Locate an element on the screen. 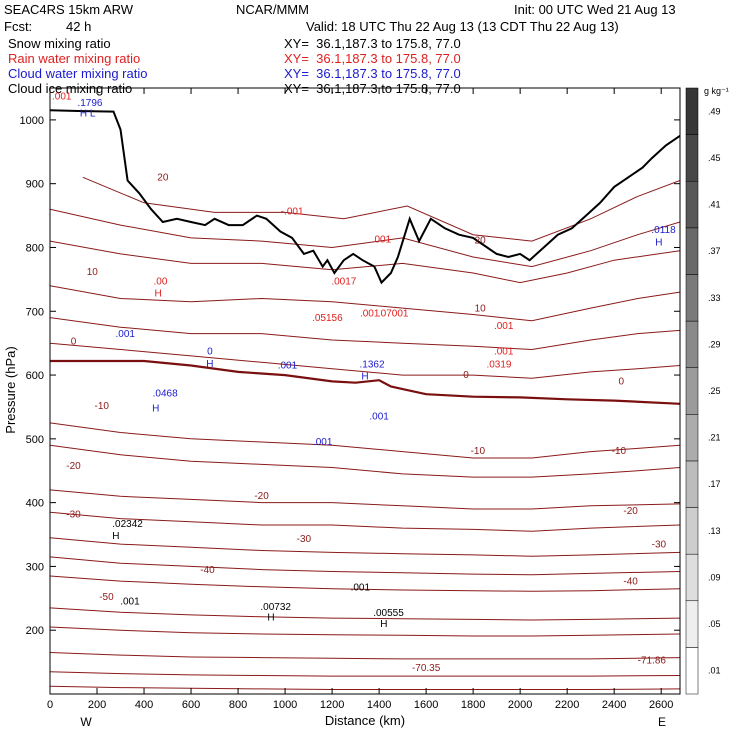  isotherm-value-label: -70.35 is located at coordinates (426, 668).